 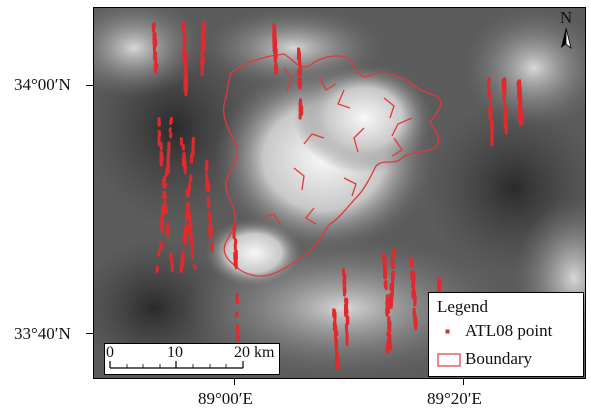 I want to click on legend-boundary-icon, so click(x=449, y=360).